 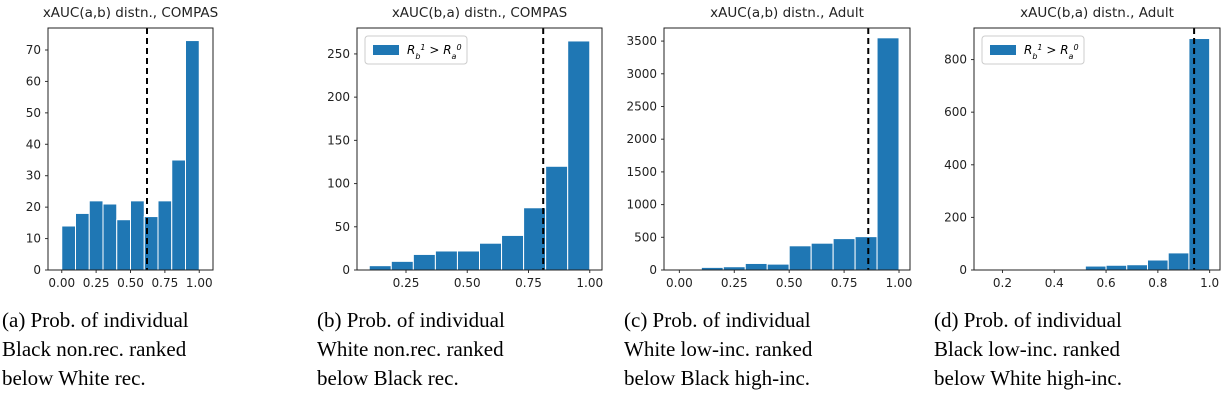 I want to click on legend-label-part: R, so click(x=411, y=50).